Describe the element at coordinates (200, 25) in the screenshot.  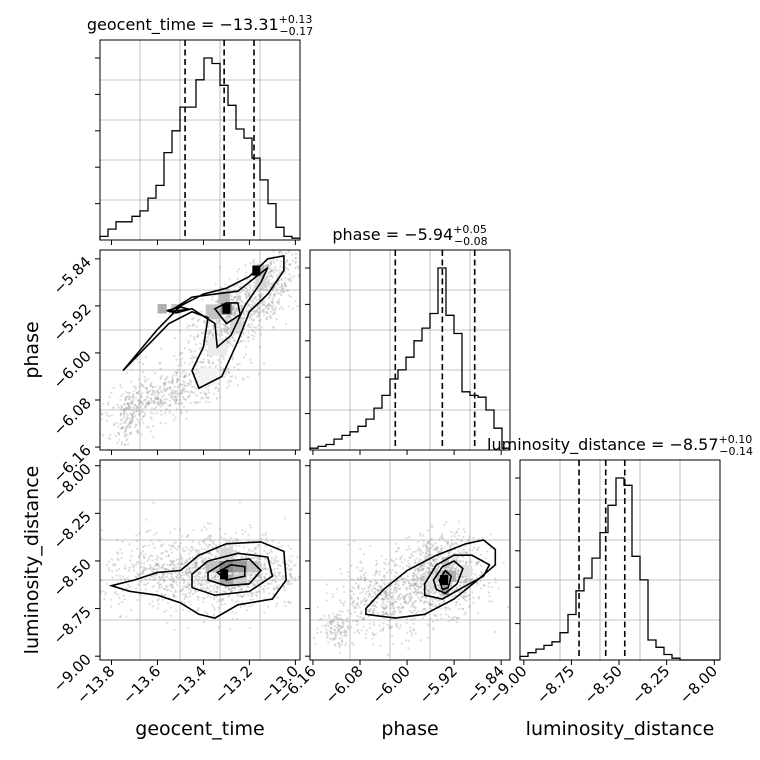
I see `hist-title-geocent_time: geocent_time = −13.31+0.13 −0.17` at that location.